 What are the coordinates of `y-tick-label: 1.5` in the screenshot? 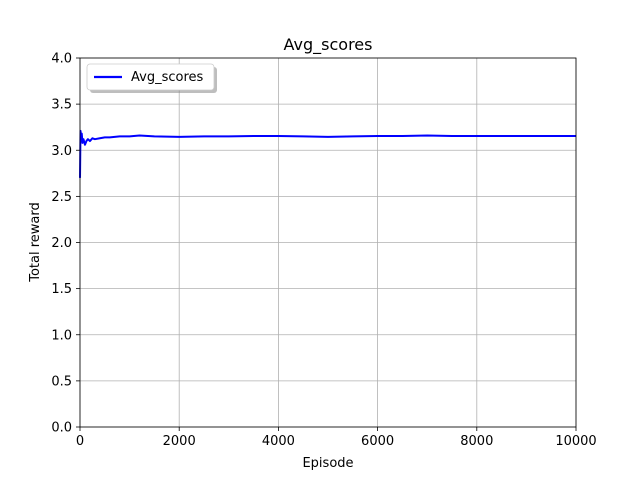 It's located at (61, 289).